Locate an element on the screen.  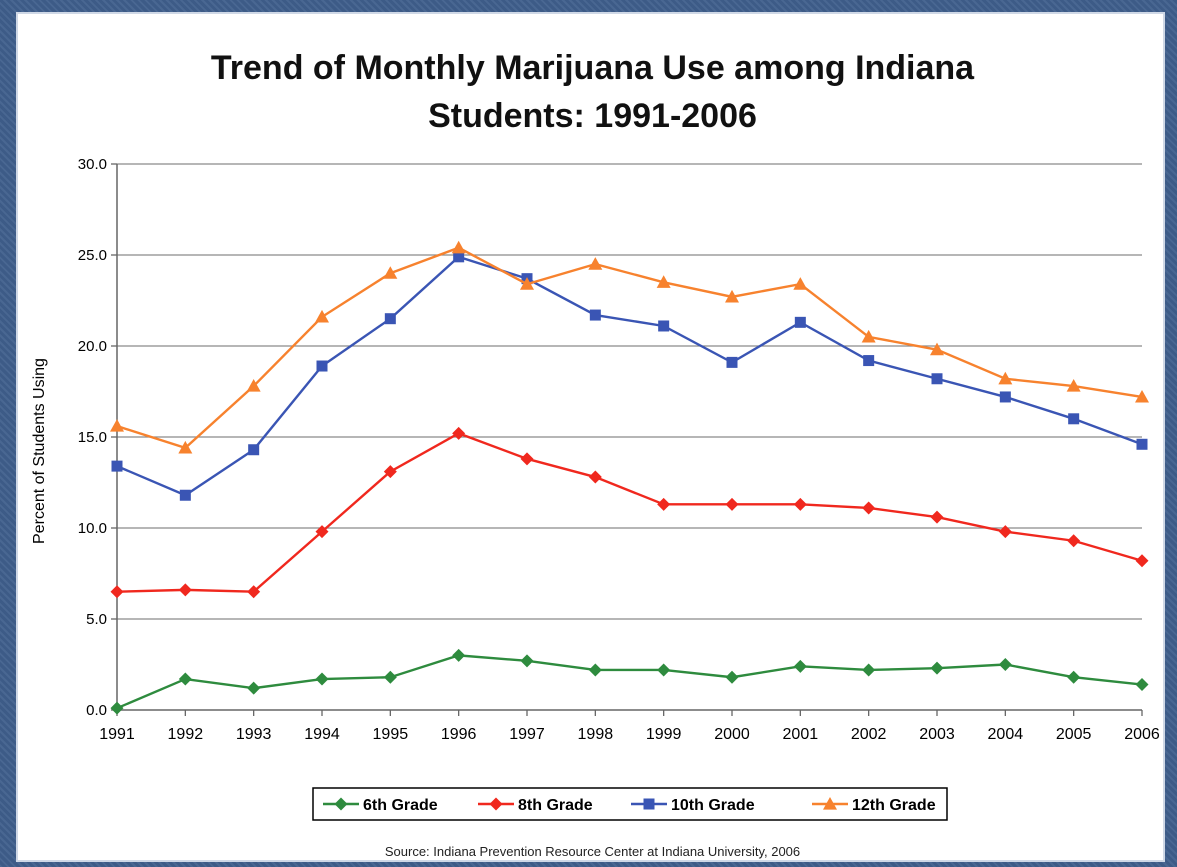
legend-item: 8th Grade is located at coordinates (535, 805).